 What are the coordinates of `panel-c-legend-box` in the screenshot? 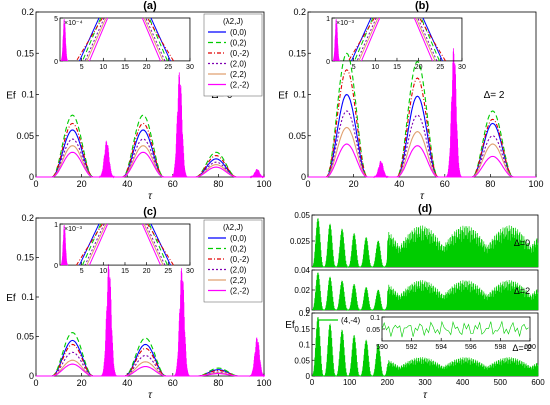 It's located at (233, 261).